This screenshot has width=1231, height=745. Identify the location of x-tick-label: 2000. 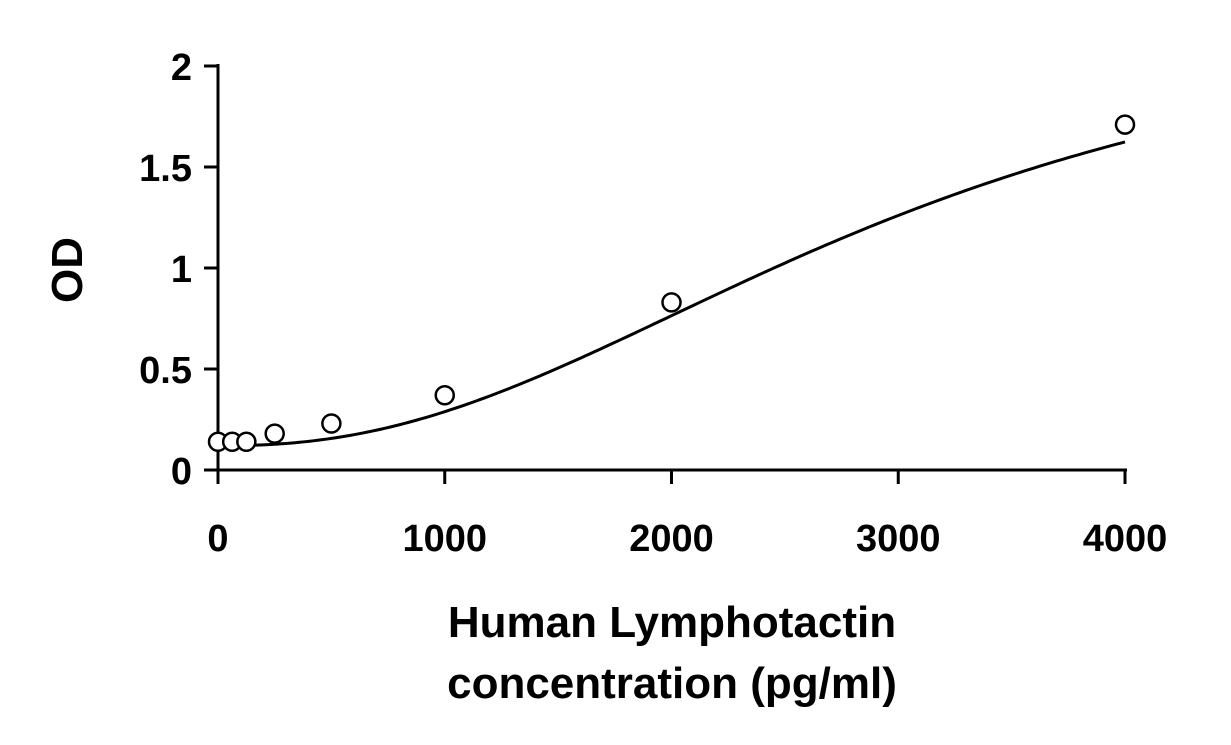
(671, 539).